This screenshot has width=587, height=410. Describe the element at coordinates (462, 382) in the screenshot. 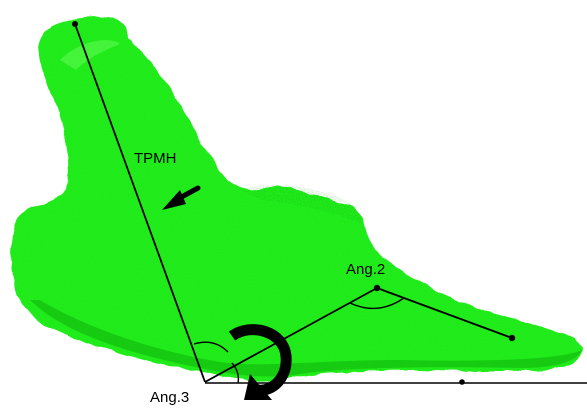

I see `ground-contact-point` at that location.